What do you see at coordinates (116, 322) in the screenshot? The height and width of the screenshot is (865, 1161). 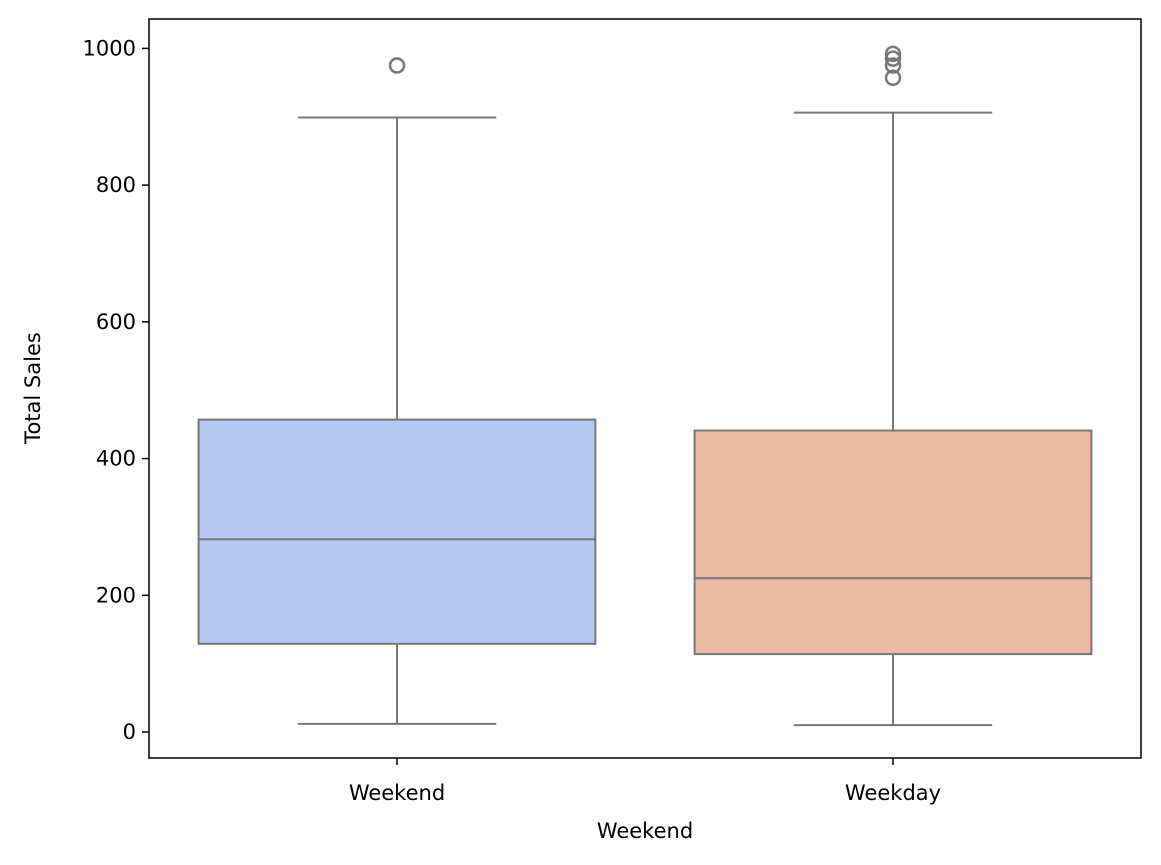 I see `y-tick-label: 600` at bounding box center [116, 322].